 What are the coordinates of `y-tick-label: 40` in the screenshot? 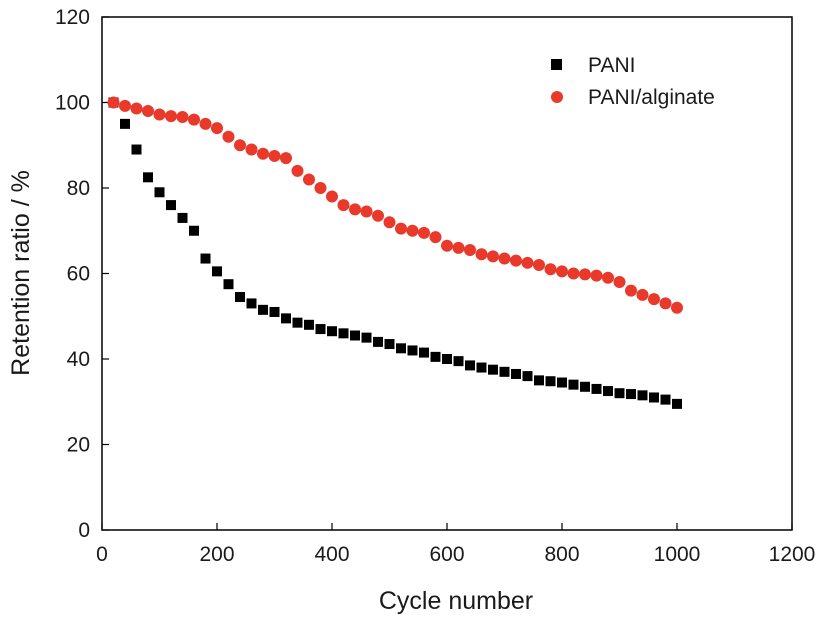 It's located at (78, 359).